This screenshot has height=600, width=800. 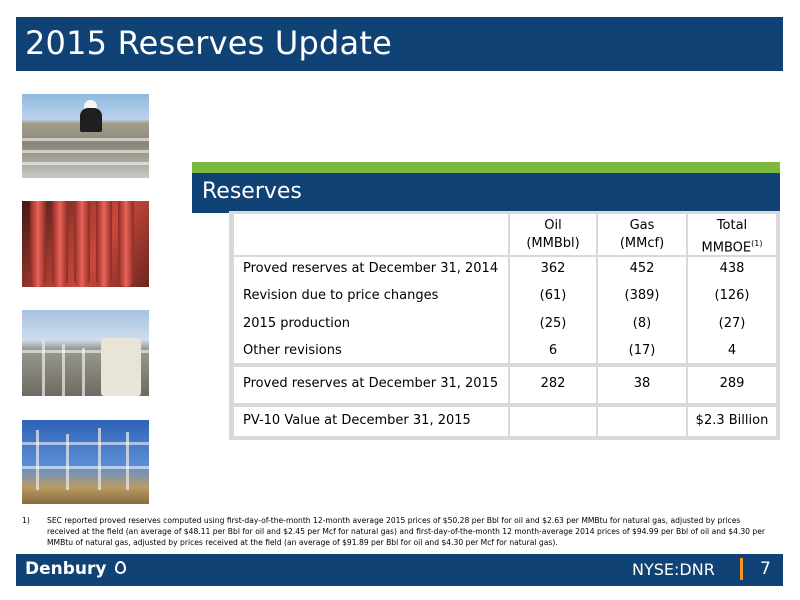 I want to click on footer-bar: Denbury NYSE:DNR 7, so click(x=399, y=570).